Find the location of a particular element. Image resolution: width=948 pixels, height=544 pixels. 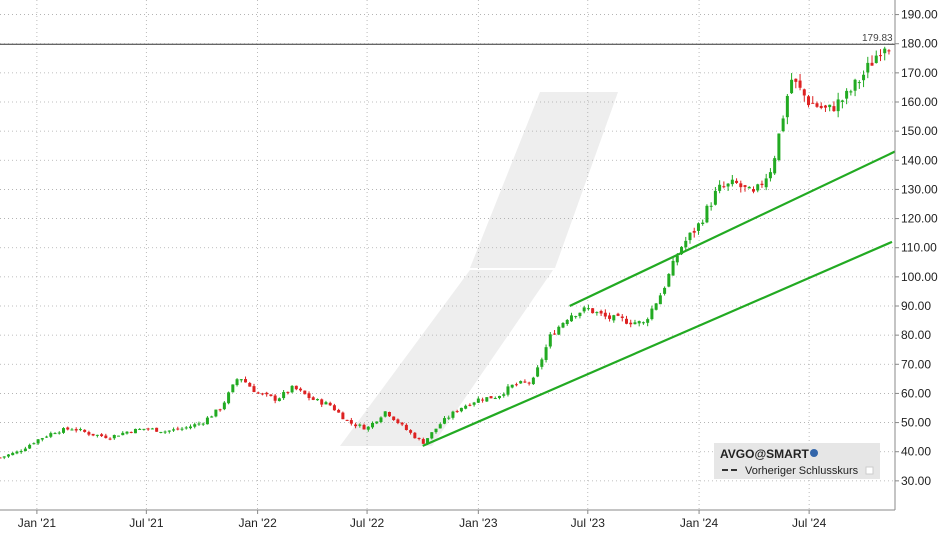

x-tick-label: Jan '24 is located at coordinates (699, 523).